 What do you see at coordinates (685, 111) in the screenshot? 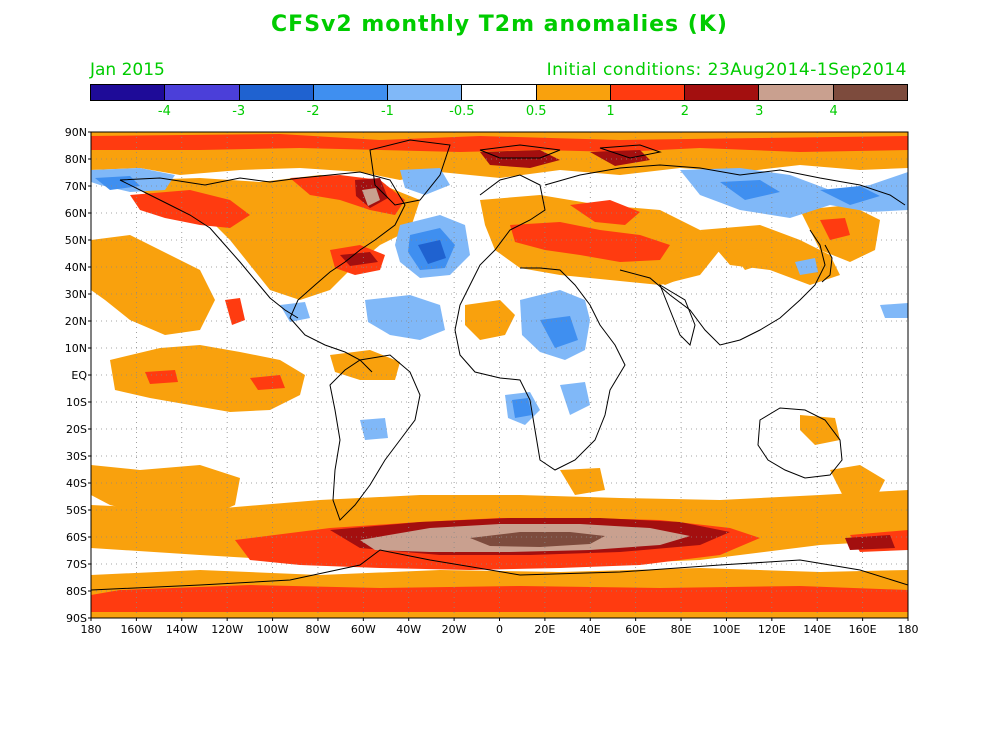
I see `legend-label: 2` at bounding box center [685, 111].